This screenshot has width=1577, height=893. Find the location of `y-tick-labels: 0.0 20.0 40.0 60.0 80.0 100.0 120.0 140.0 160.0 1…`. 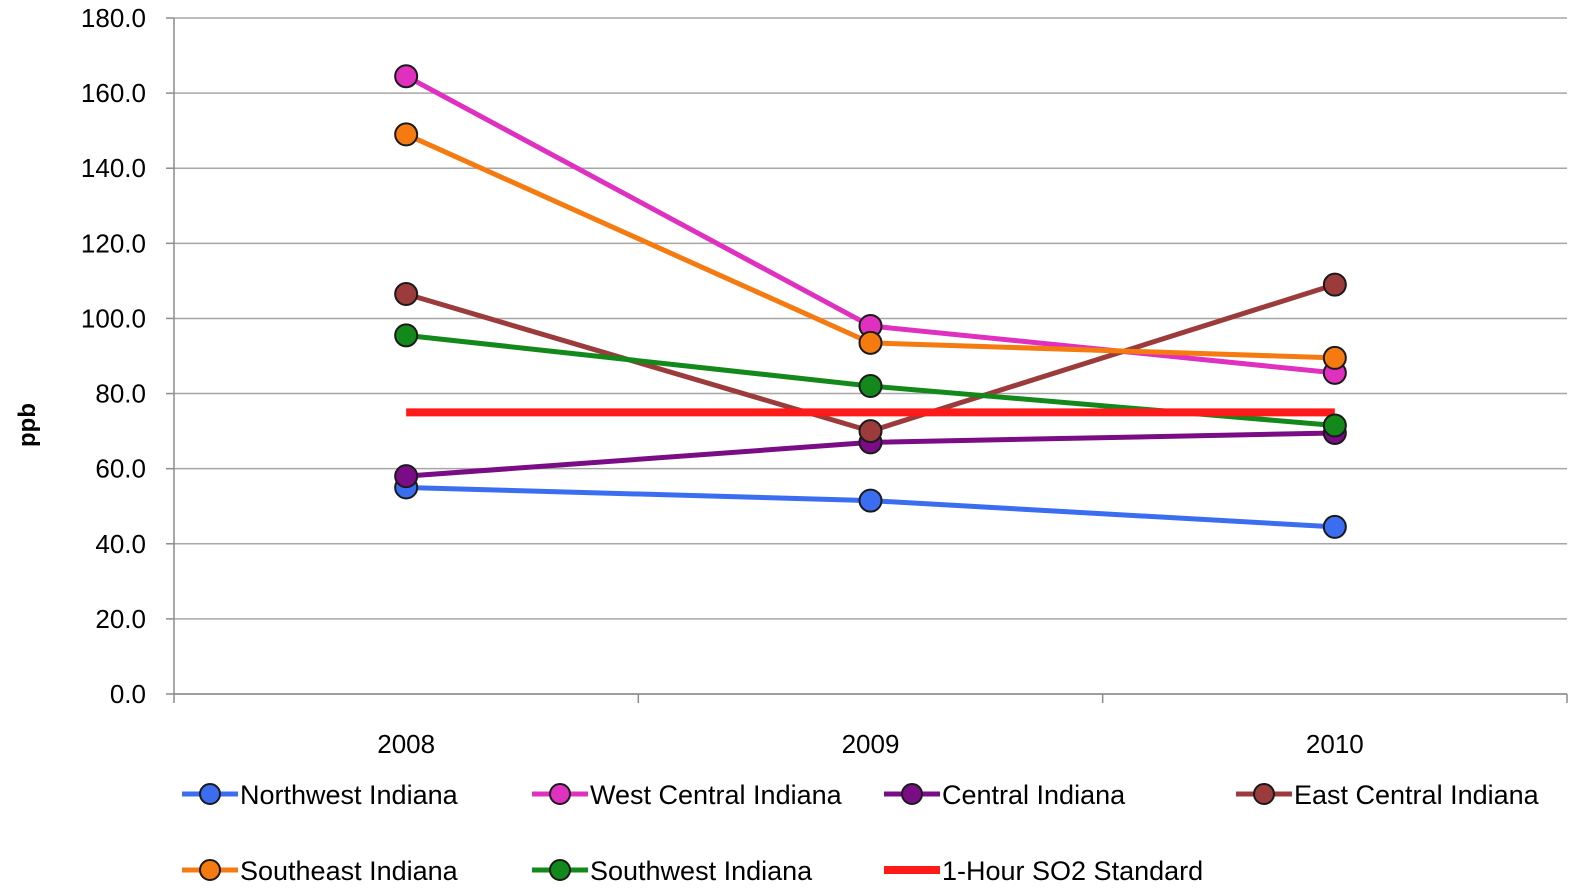

y-tick-labels: 0.0 20.0 40.0 60.0 80.0 100.0 120.0 140.0 160.0 1… is located at coordinates (113, 356).